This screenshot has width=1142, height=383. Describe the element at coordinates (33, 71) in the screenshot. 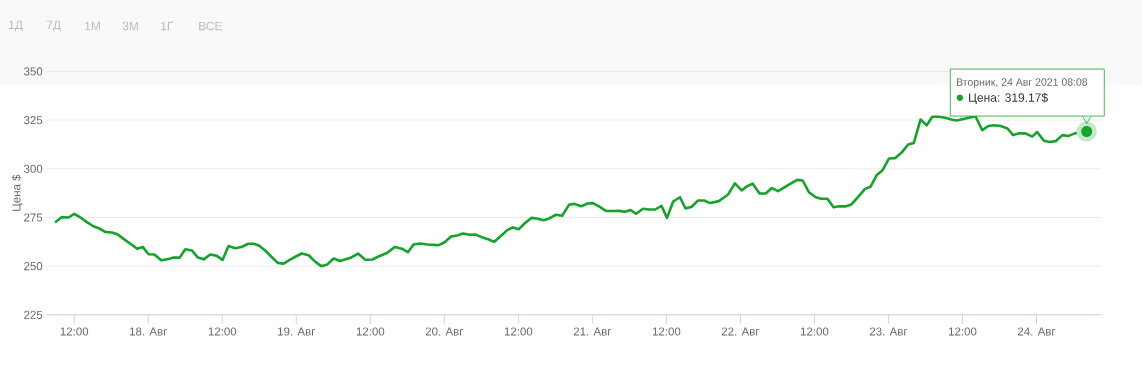

I see `y-tick-label: 350` at that location.